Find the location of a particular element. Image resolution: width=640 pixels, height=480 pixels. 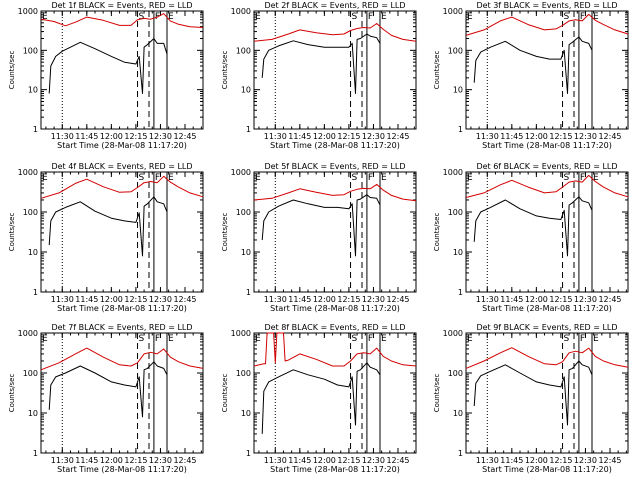

plot-title: Det 8f BLACK = Events, RED = LLD is located at coordinates (334, 327).